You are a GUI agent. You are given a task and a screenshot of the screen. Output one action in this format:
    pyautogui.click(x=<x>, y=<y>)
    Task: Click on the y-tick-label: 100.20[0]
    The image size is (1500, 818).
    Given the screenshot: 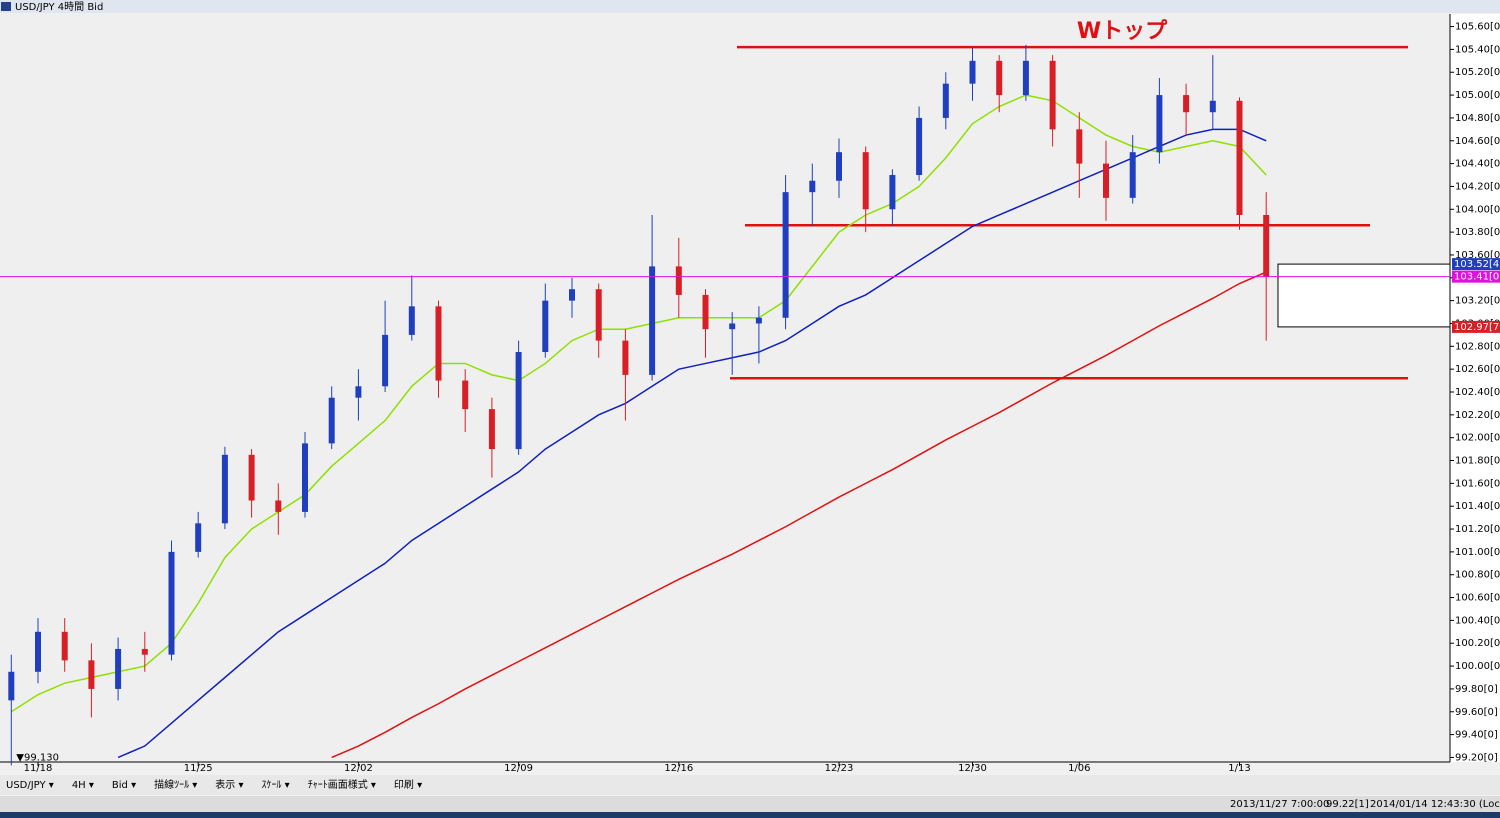 What is the action you would take?
    pyautogui.click(x=1477, y=643)
    